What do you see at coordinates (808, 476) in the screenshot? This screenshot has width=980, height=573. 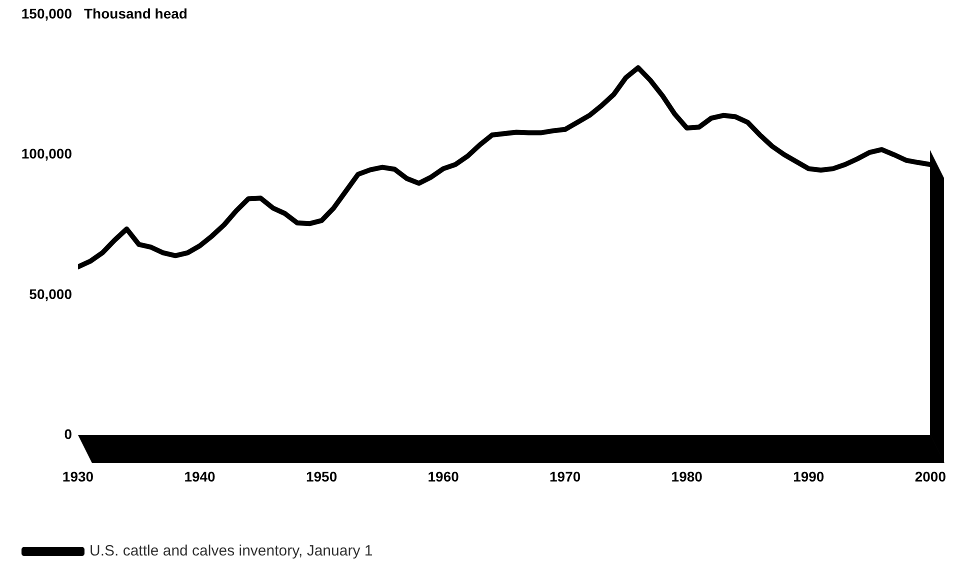 I see `x-tick-label: 1990` at bounding box center [808, 476].